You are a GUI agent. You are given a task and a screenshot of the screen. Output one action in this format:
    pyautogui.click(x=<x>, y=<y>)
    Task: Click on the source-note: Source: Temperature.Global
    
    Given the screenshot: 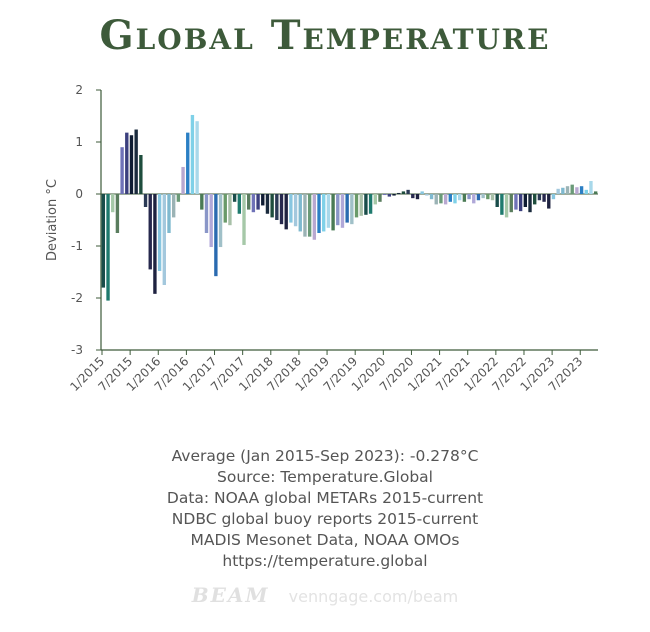 What is the action you would take?
    pyautogui.click(x=325, y=477)
    